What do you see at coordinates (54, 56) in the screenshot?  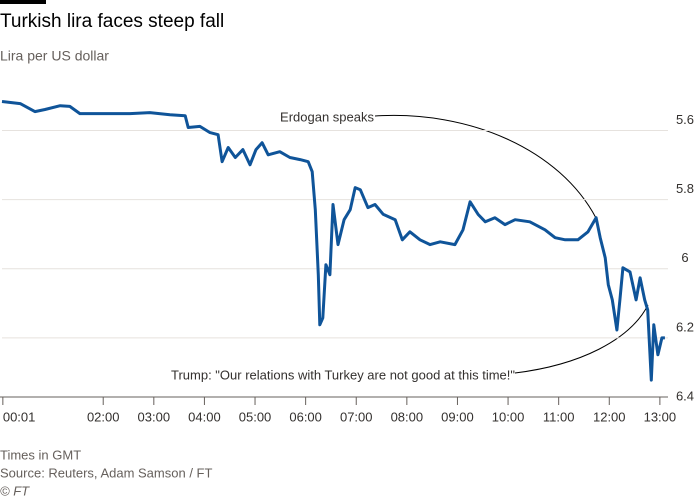 I see `chart-subtitle: Lira per US dollar` at bounding box center [54, 56].